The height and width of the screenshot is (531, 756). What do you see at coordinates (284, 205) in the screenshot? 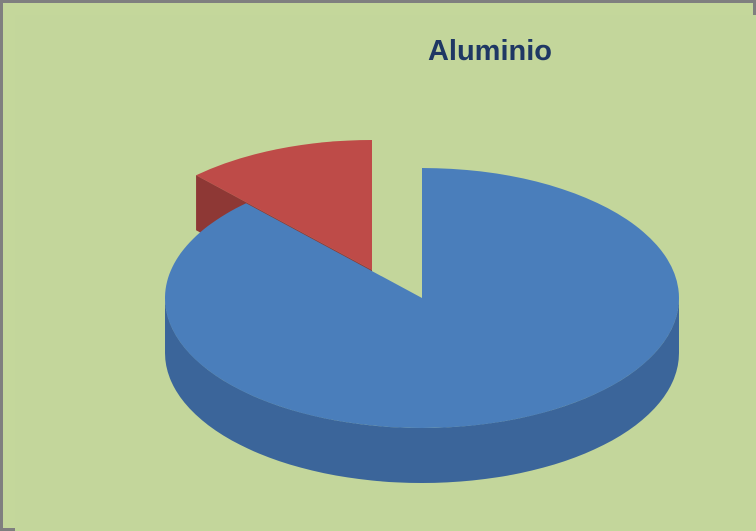
I see `slice` at bounding box center [284, 205].